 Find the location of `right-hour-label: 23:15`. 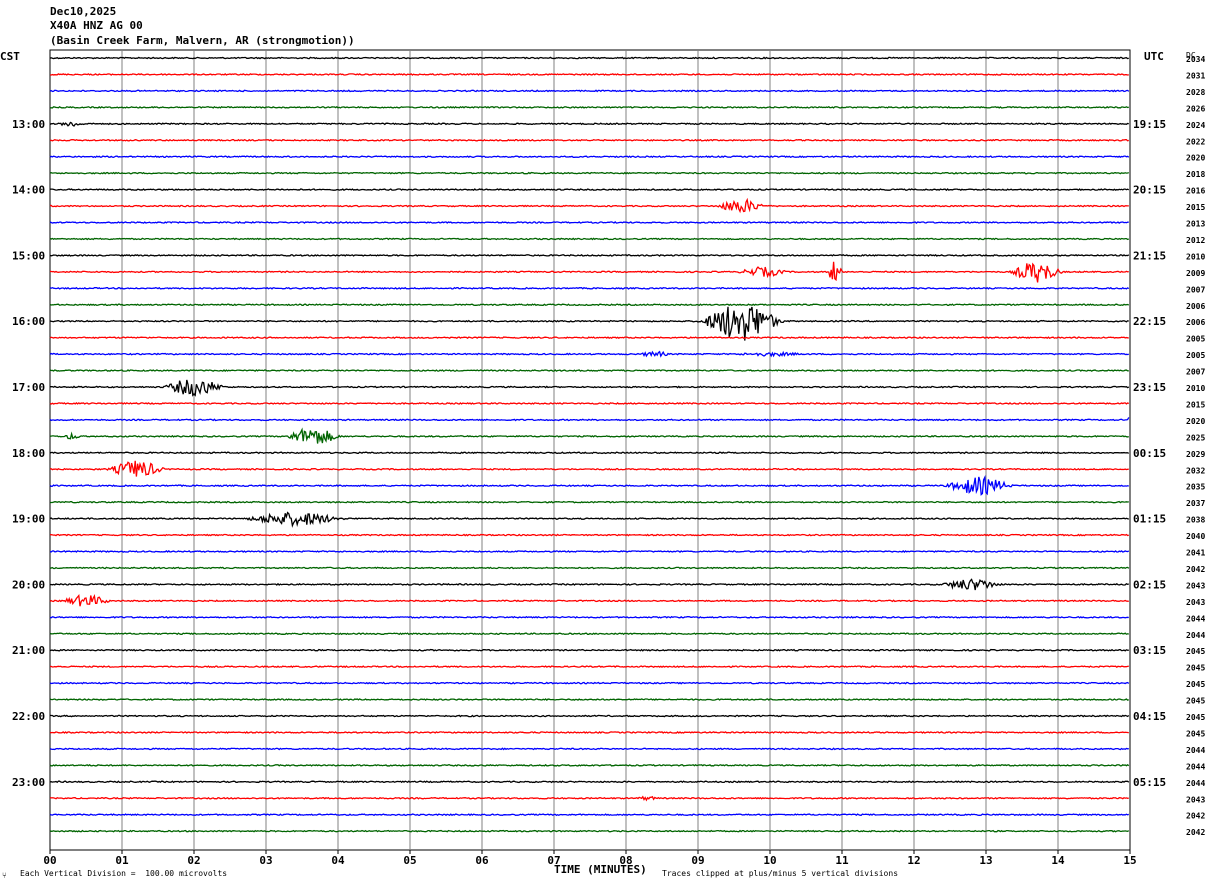

right-hour-label: 23:15 is located at coordinates (1149, 387).